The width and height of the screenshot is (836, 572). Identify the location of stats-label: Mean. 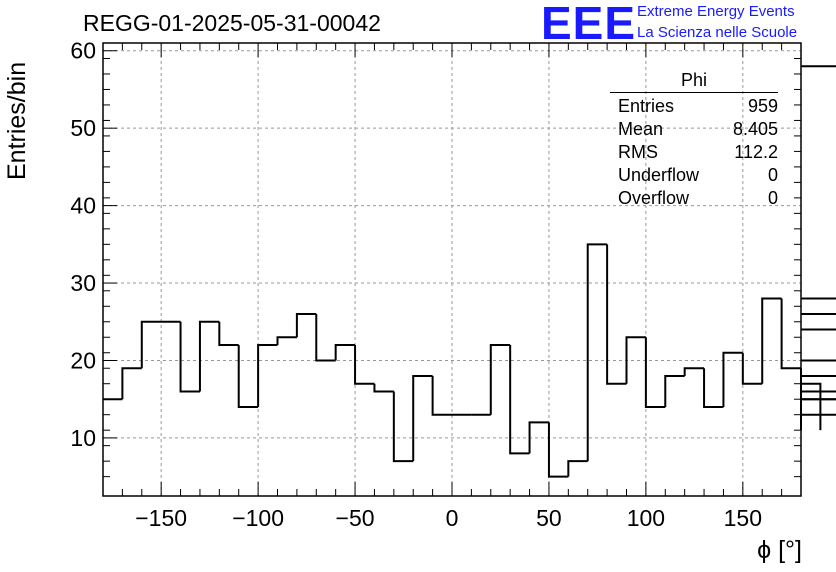
(641, 129).